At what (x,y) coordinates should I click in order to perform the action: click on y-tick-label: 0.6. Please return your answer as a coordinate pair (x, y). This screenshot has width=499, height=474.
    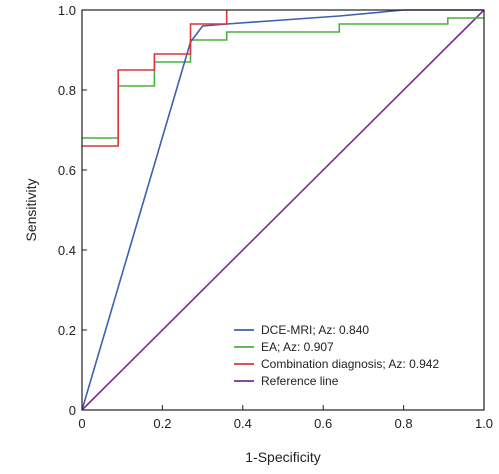
    Looking at the image, I should click on (67, 170).